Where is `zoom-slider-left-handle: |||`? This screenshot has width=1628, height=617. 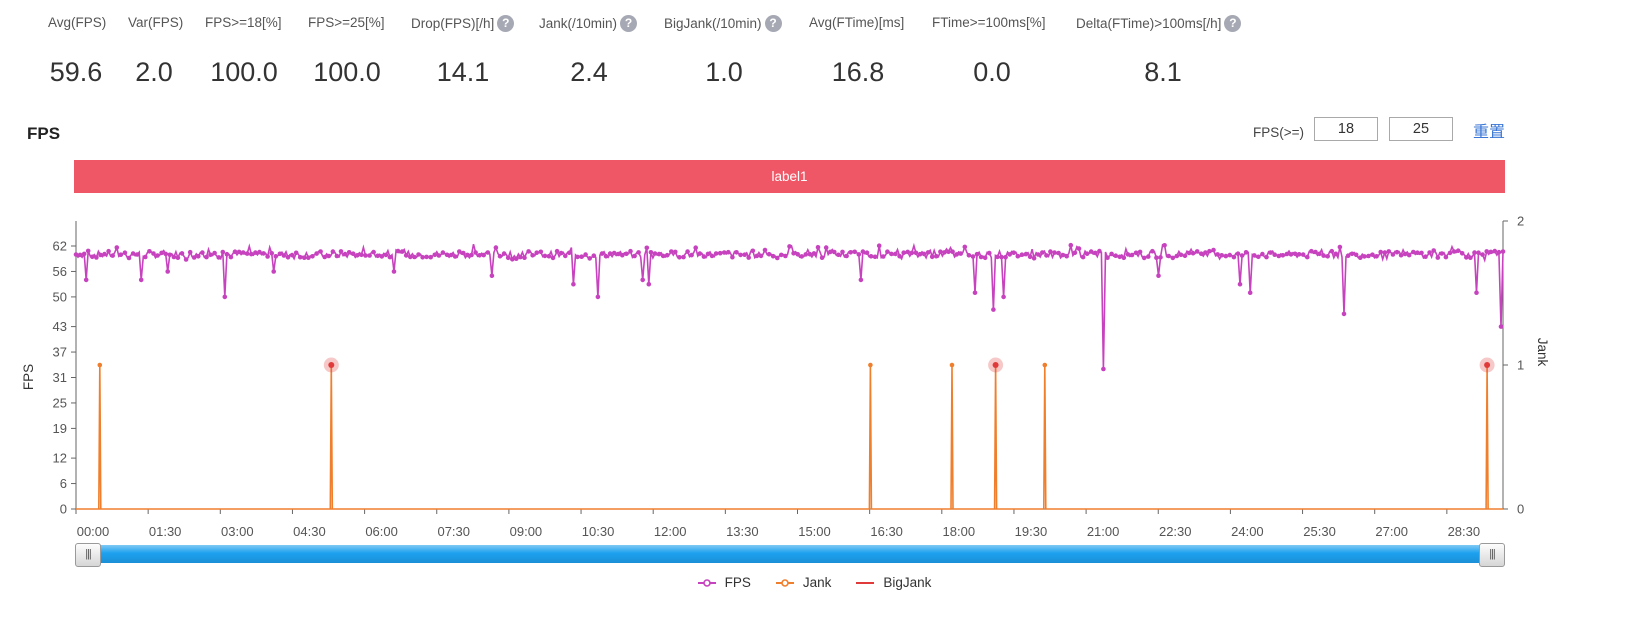 zoom-slider-left-handle: ||| is located at coordinates (88, 555).